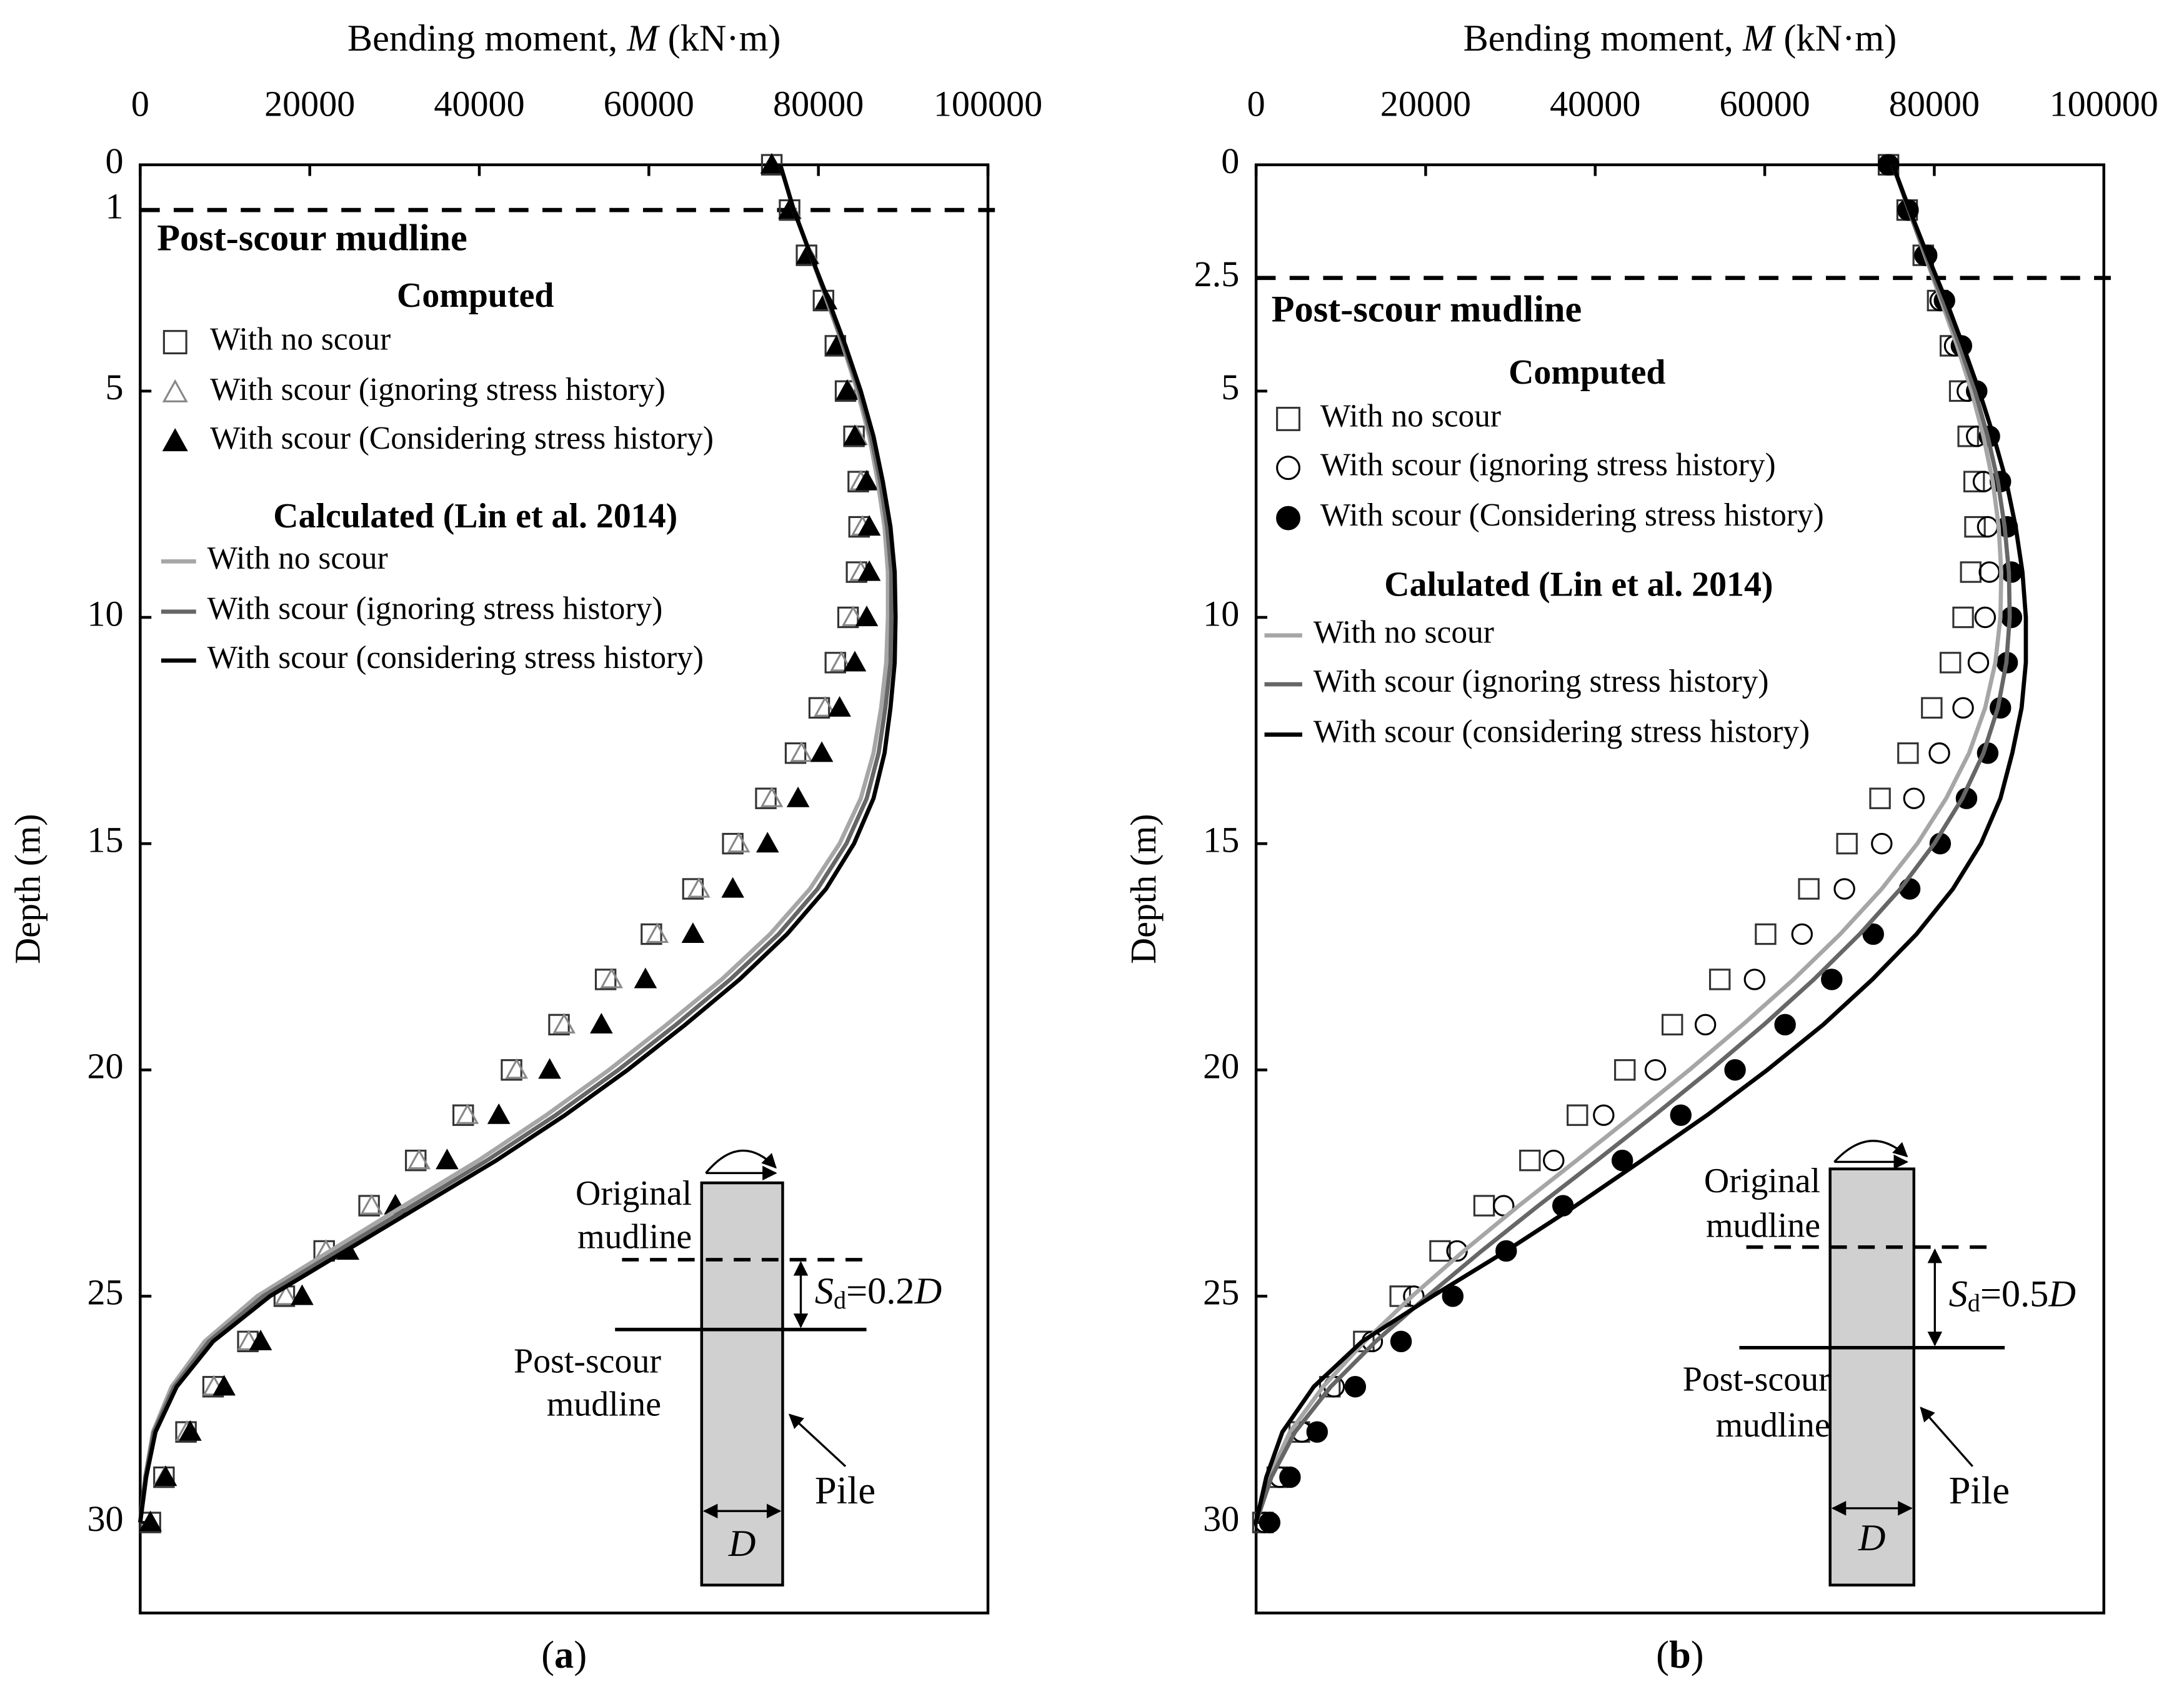 This screenshot has width=2184, height=1694. I want to click on scour-depth-label: Sd=0.5D, so click(2012, 1295).